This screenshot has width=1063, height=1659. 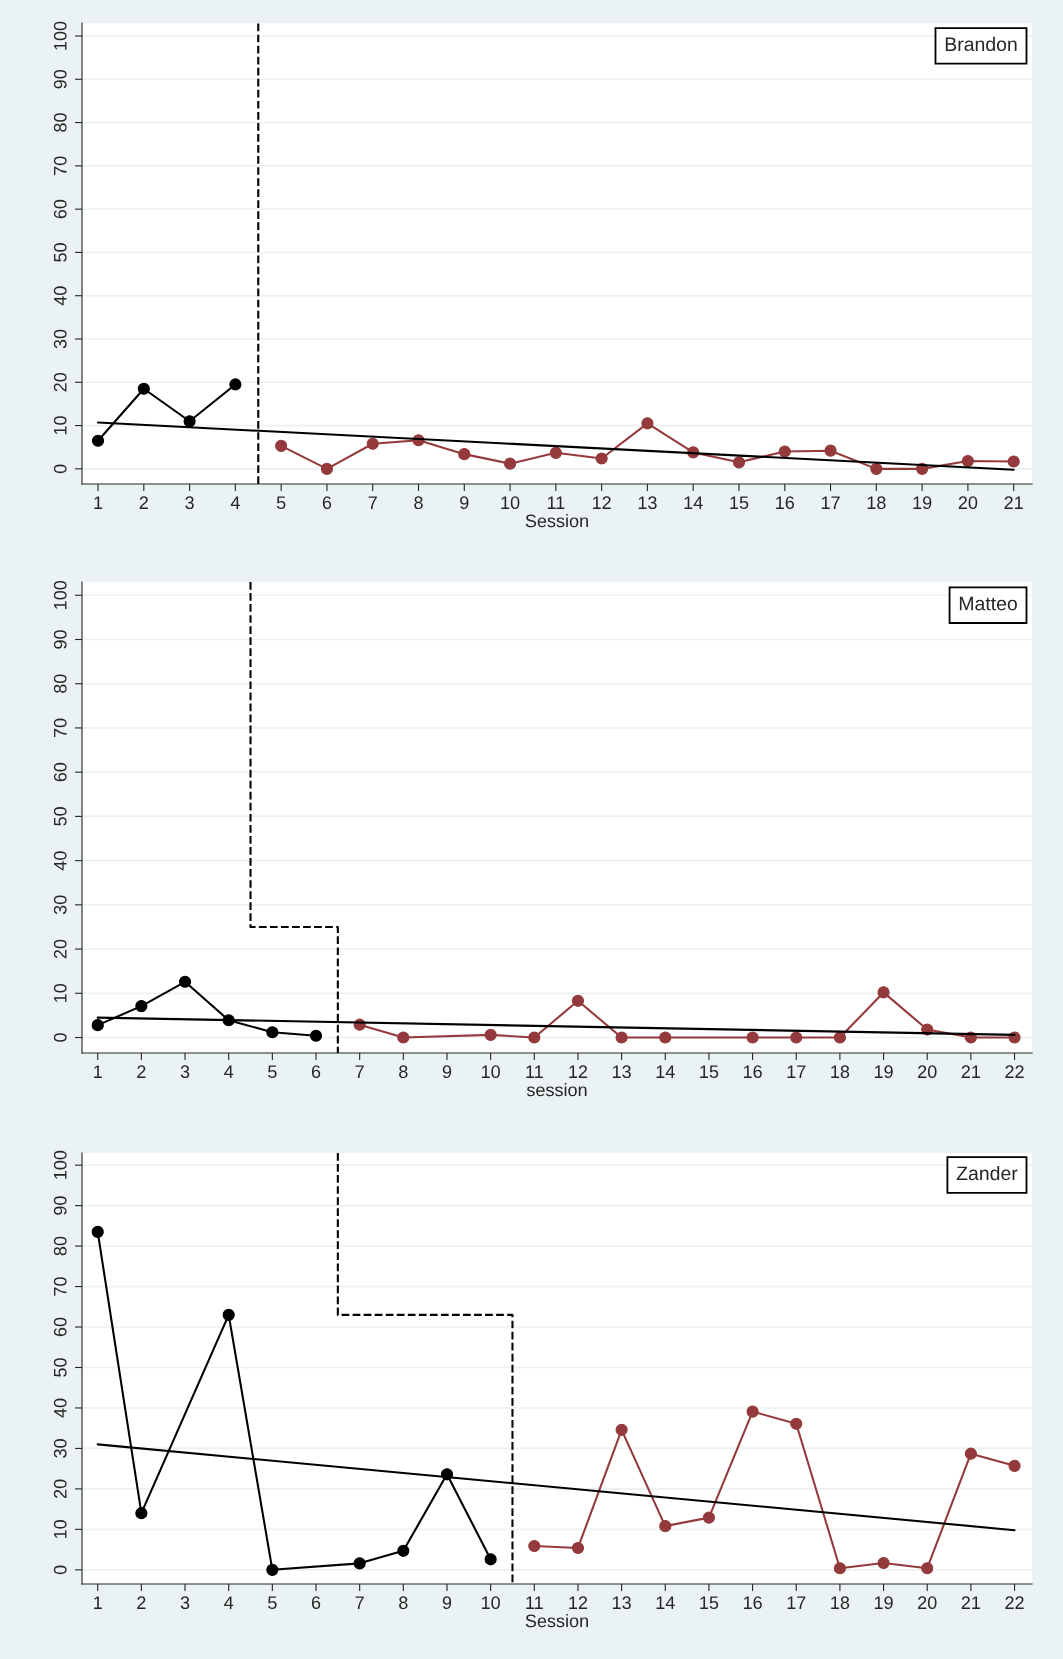 What do you see at coordinates (922, 503) in the screenshot?
I see `x-tick-label: 19` at bounding box center [922, 503].